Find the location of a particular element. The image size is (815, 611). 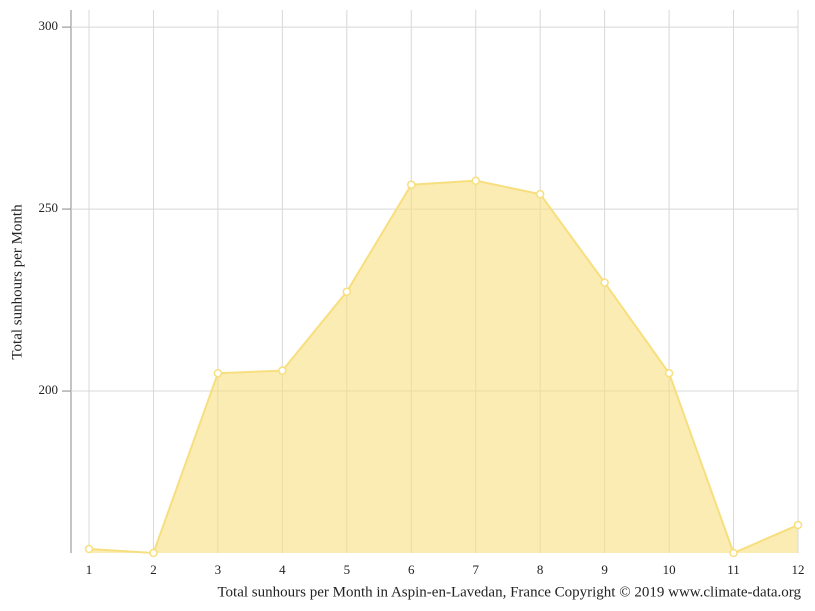

y-tick-label: 300 is located at coordinates (49, 25).